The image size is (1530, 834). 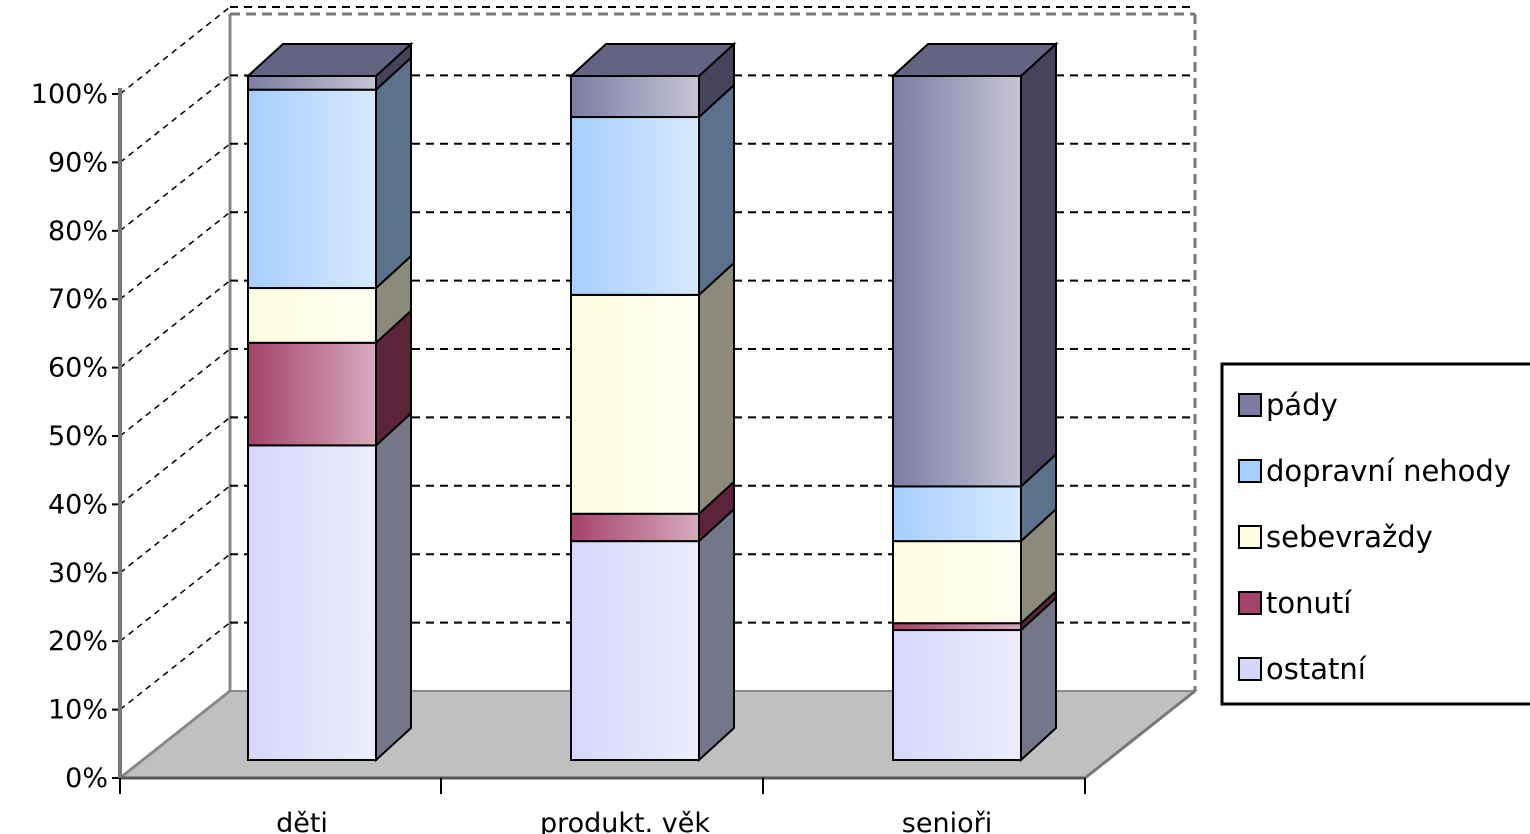 What do you see at coordinates (78, 299) in the screenshot?
I see `y-tick-label: 70%` at bounding box center [78, 299].